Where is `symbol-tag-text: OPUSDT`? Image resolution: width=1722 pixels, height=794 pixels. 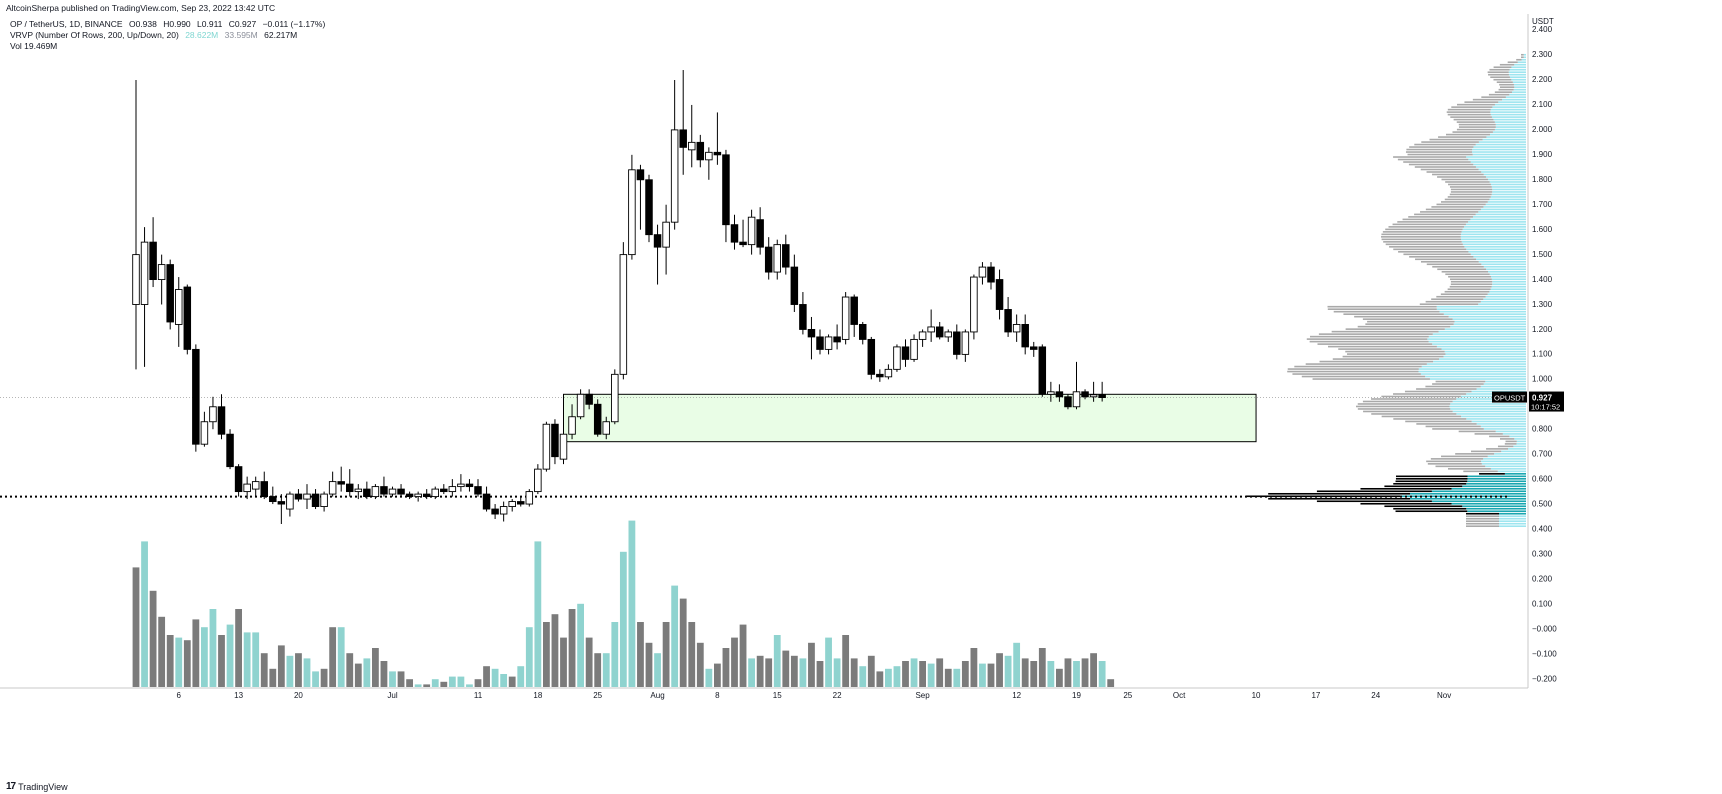 symbol-tag-text: OPUSDT is located at coordinates (1510, 398).